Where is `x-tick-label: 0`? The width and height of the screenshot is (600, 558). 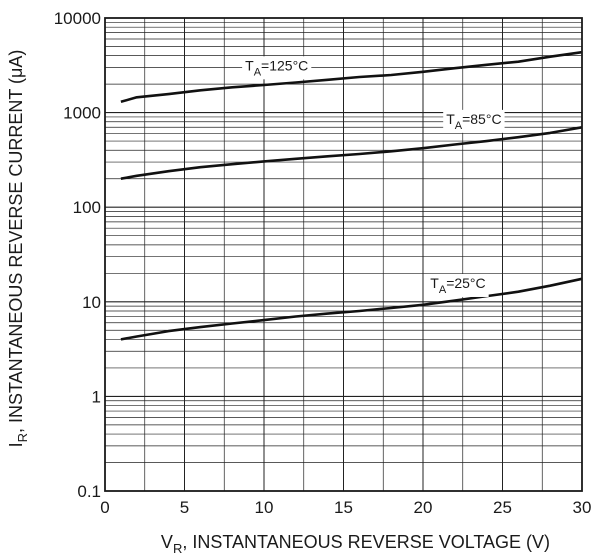 x-tick-label: 0 is located at coordinates (104, 507).